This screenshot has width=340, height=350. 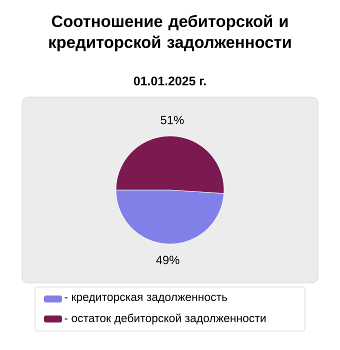 What do you see at coordinates (168, 260) in the screenshot?
I see `data-label: 49%` at bounding box center [168, 260].